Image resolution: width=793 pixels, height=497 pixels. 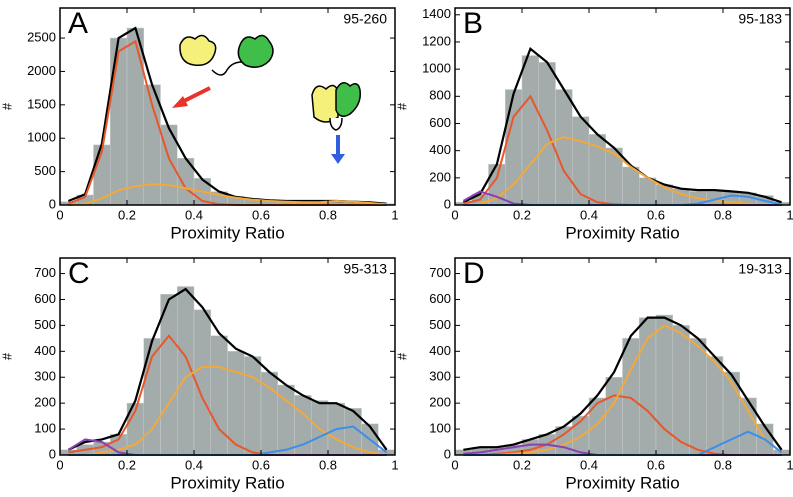 I want to click on panel-label: 19-313, so click(x=760, y=269).